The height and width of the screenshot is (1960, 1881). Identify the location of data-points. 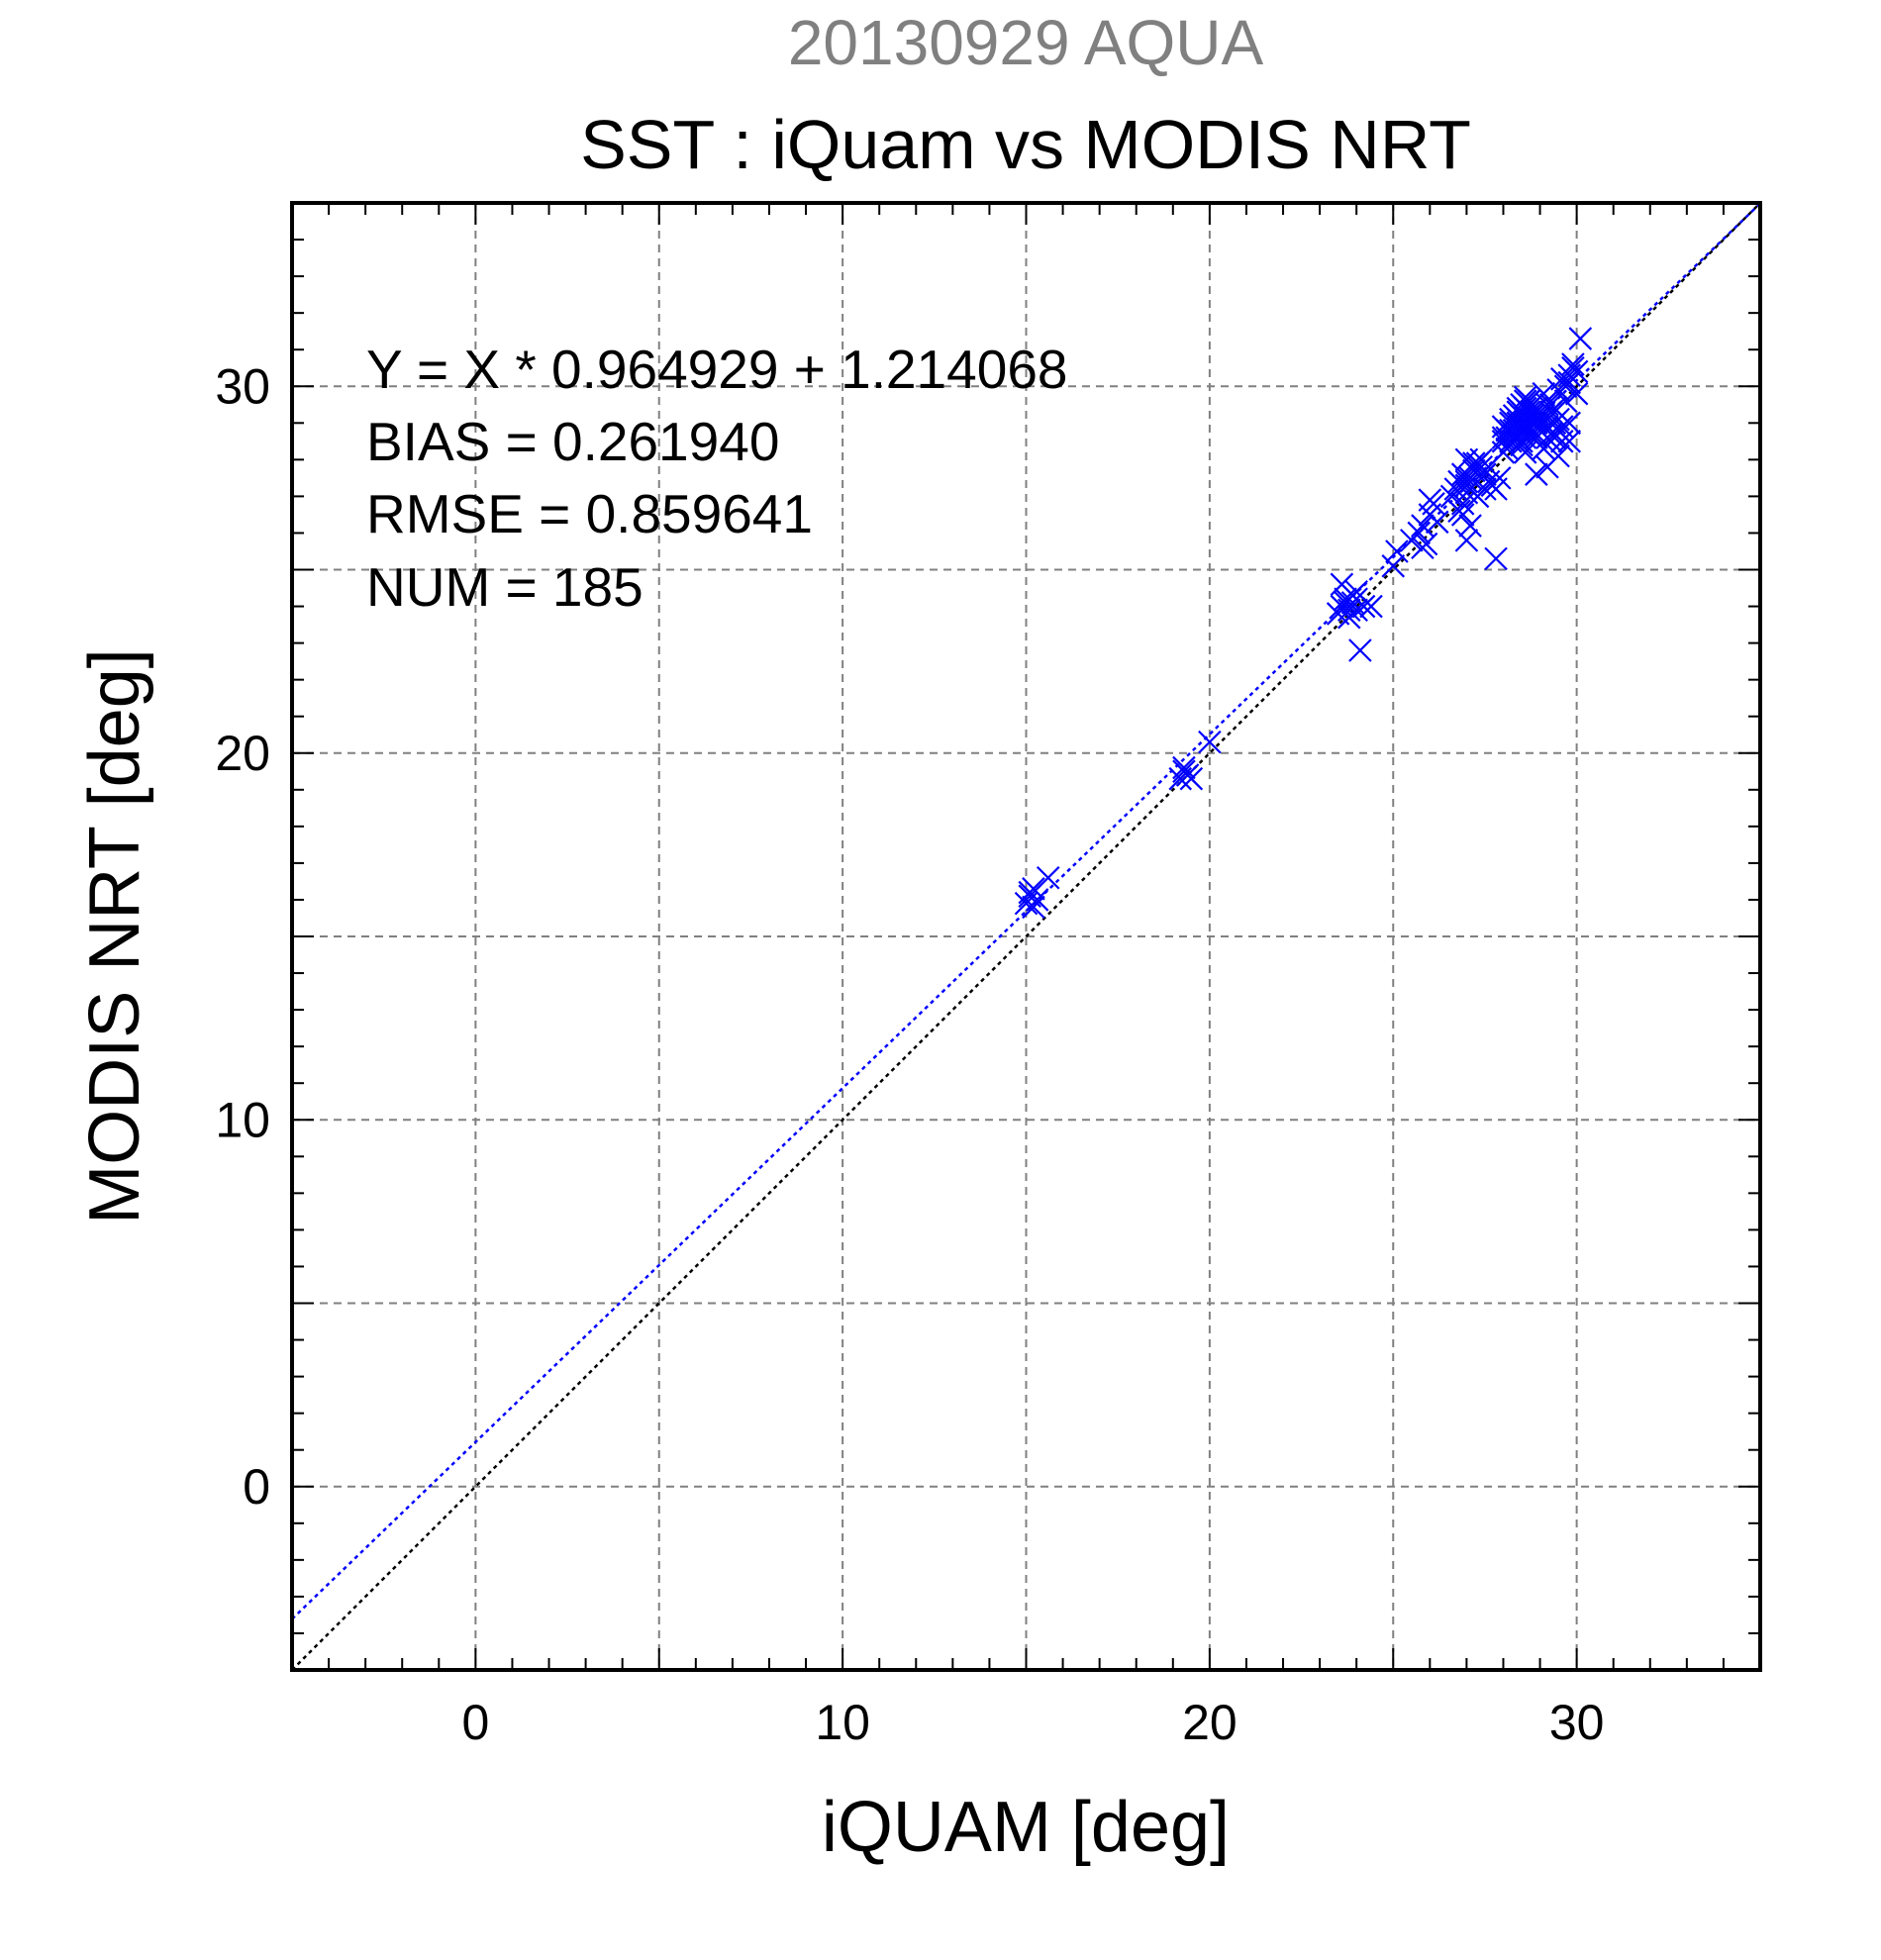
(1303, 623).